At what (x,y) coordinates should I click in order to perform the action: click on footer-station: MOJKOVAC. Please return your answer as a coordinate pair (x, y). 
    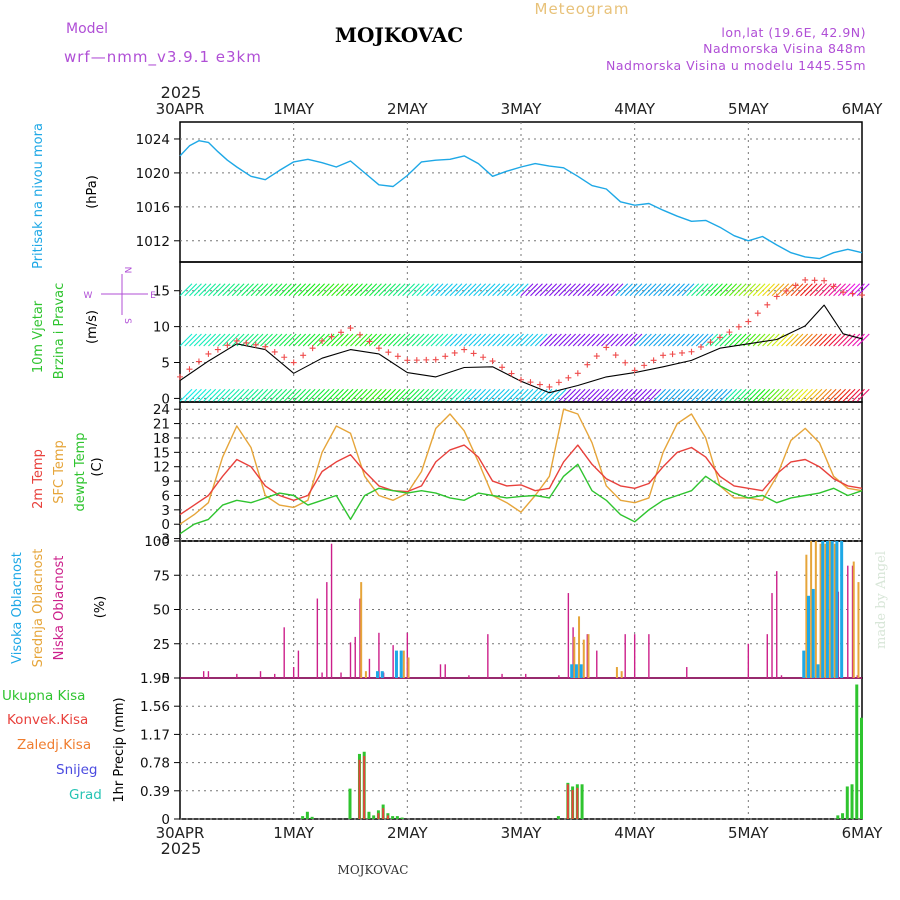
    Looking at the image, I should click on (373, 870).